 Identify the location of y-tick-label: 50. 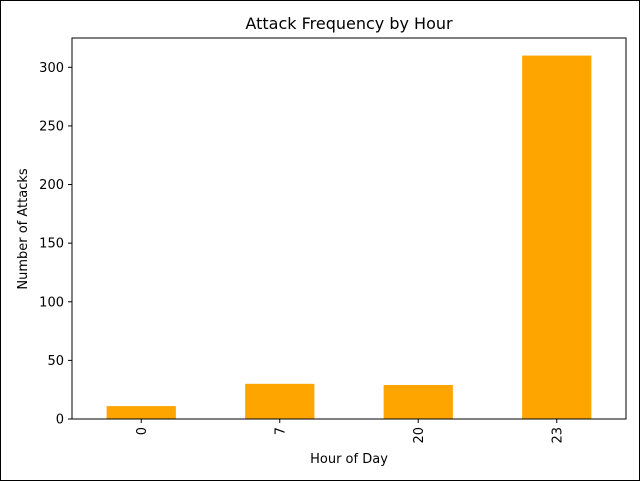
(55, 361).